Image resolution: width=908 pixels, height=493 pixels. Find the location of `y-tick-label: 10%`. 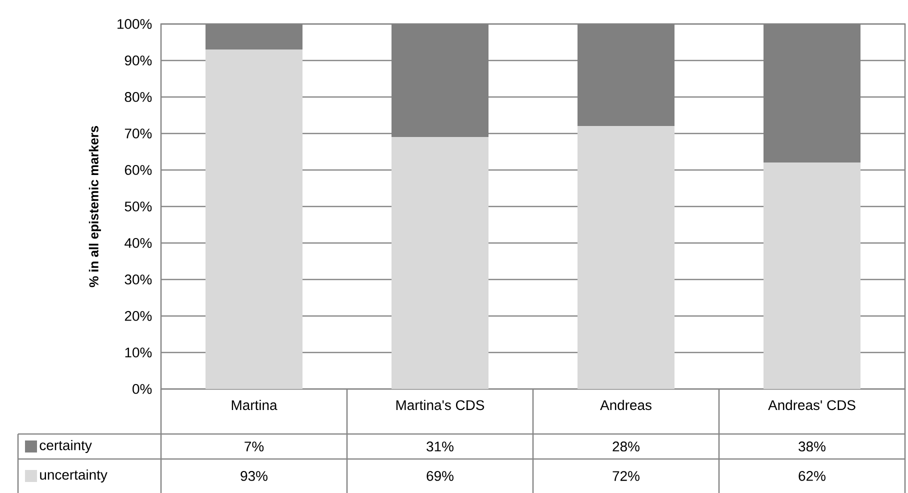

y-tick-label: 10% is located at coordinates (138, 353).